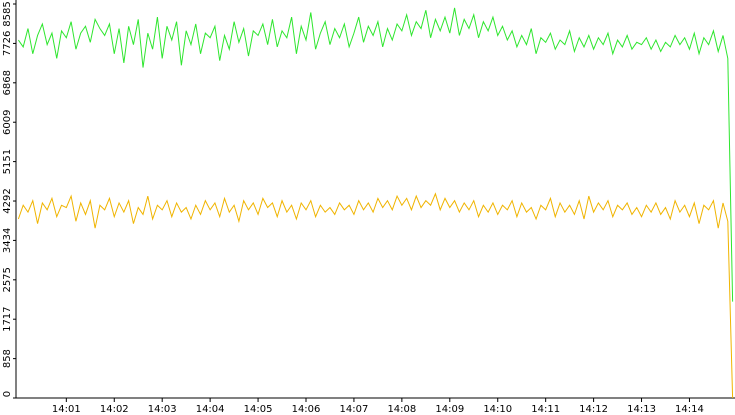  I want to click on y-tick-label: 858, so click(7, 358).